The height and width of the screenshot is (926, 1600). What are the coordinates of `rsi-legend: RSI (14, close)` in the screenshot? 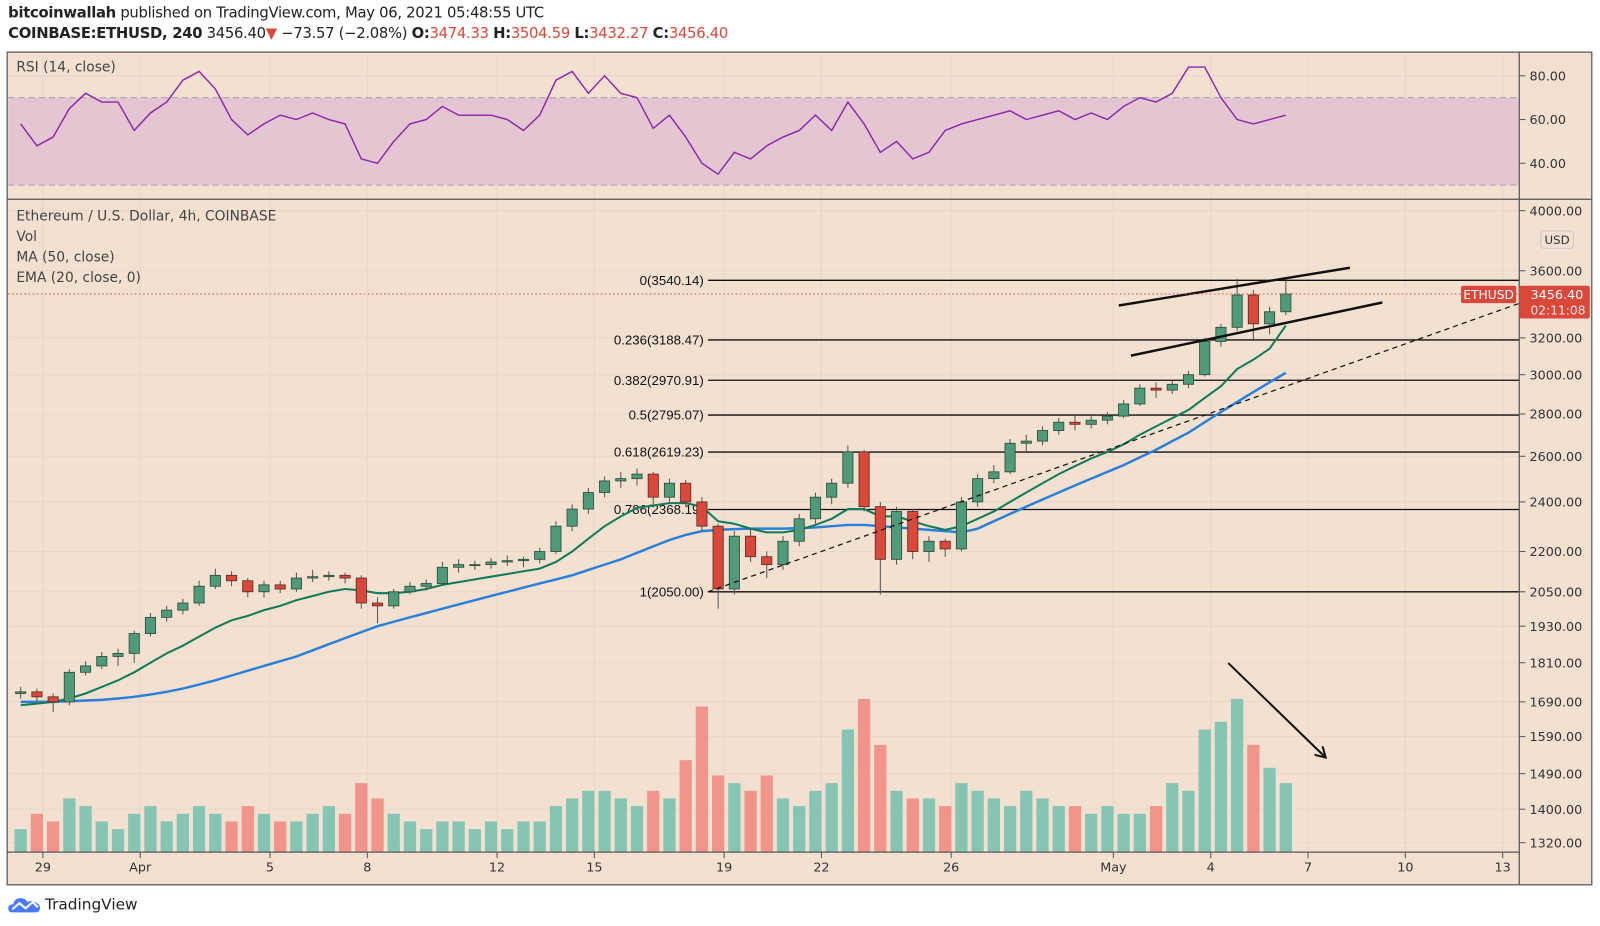 It's located at (66, 67).